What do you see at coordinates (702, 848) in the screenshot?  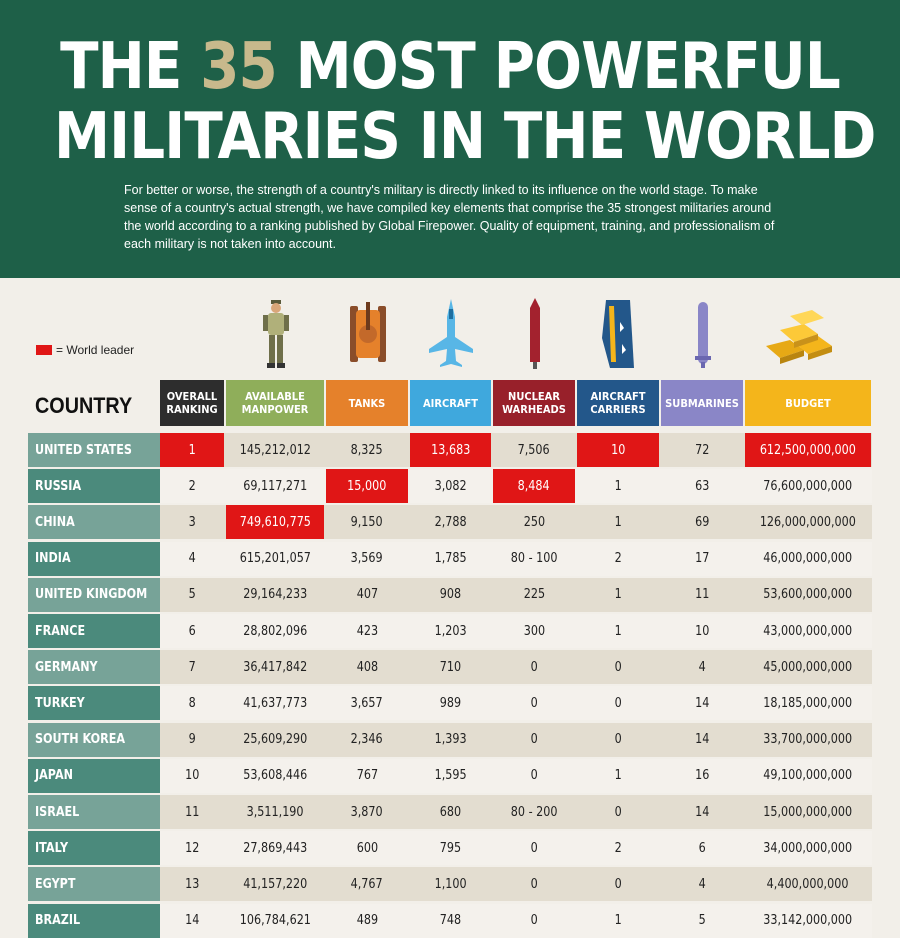 I see `cell-subs: 6` at bounding box center [702, 848].